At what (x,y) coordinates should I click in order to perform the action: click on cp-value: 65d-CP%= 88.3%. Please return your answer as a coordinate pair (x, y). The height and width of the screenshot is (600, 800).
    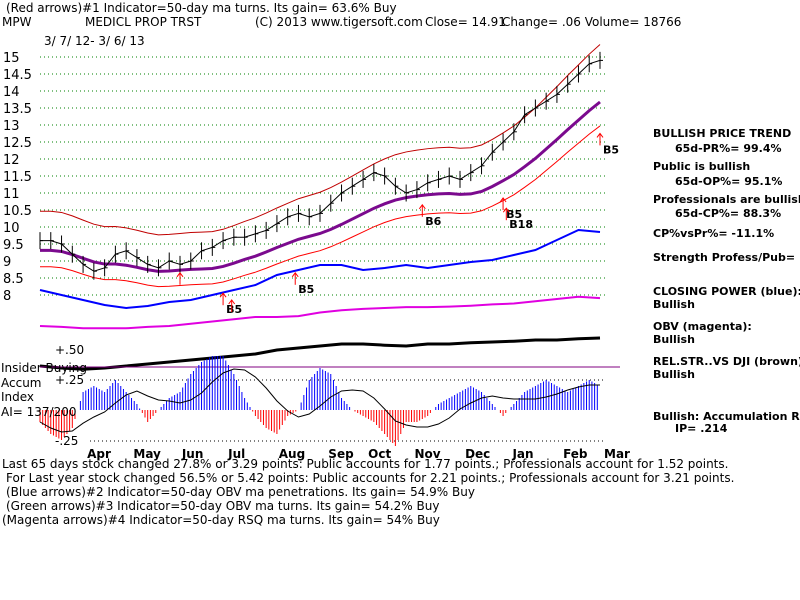
    Looking at the image, I should click on (728, 213).